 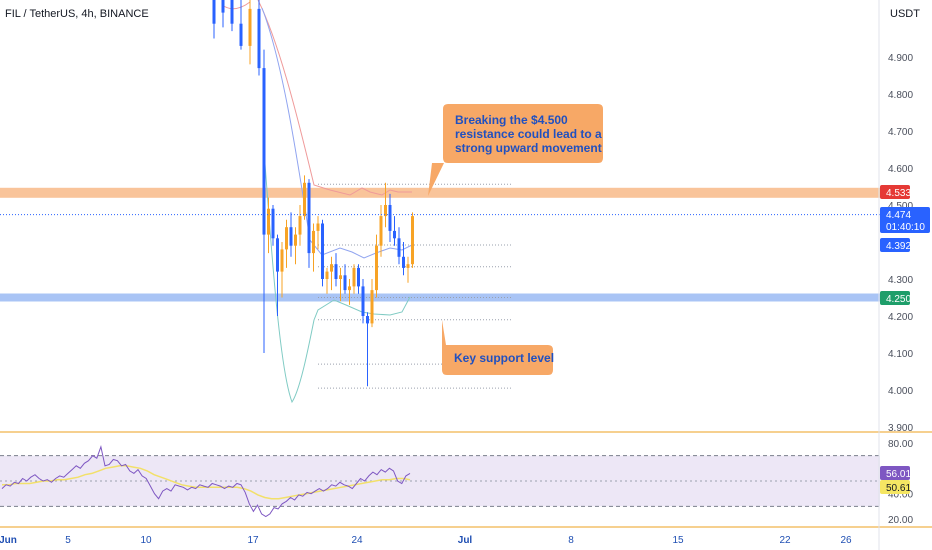 What do you see at coordinates (900, 444) in the screenshot?
I see `rsi-tick-label: 80.00` at bounding box center [900, 444].